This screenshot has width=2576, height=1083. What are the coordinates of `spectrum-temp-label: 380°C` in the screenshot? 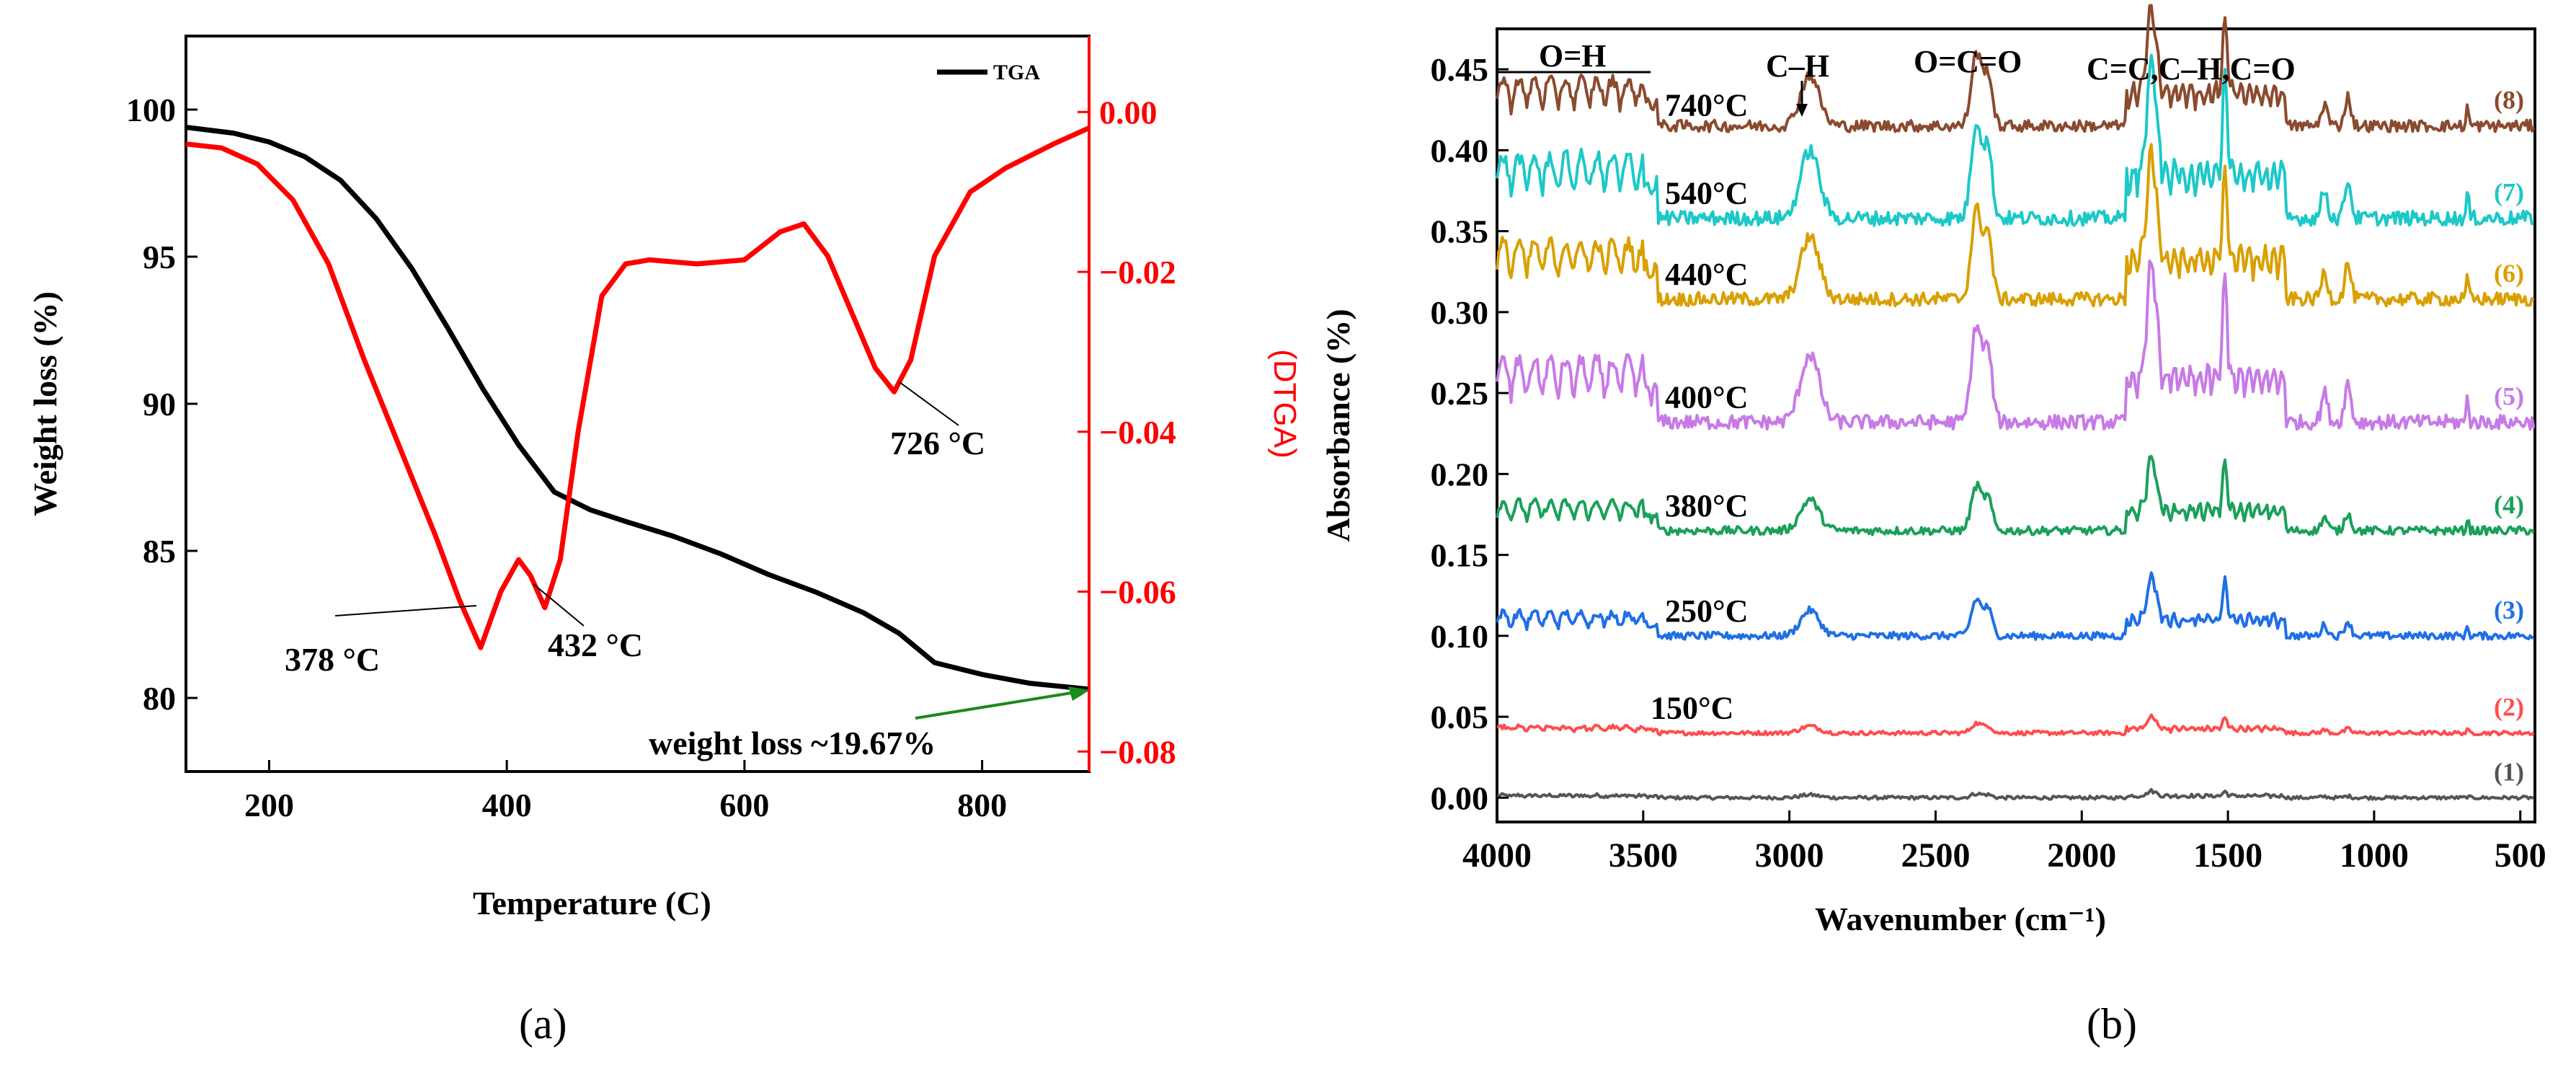 It's located at (1706, 506).